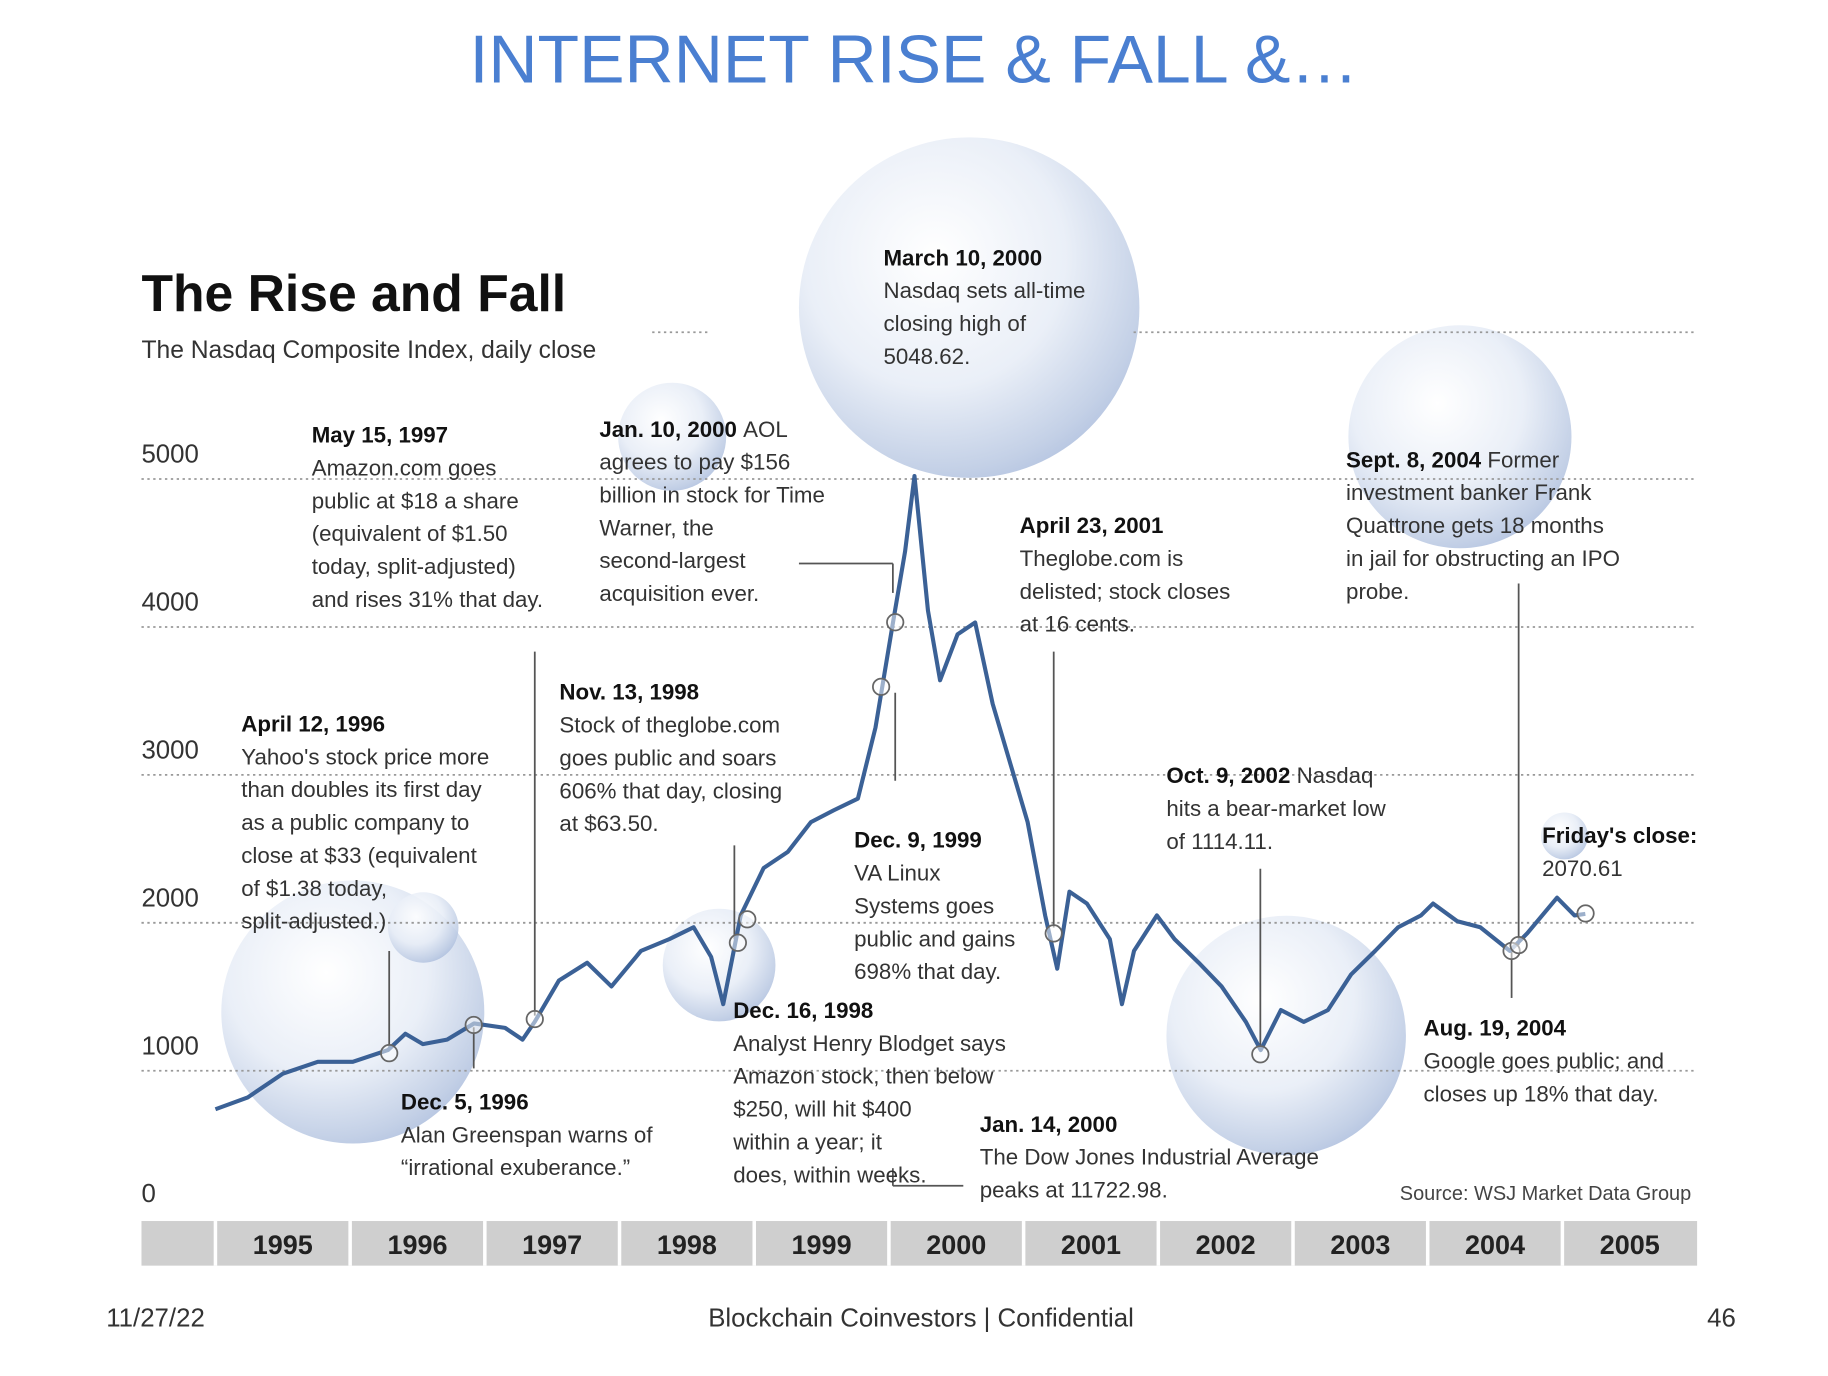  Describe the element at coordinates (169, 455) in the screenshot. I see `y-tick-label: 5000` at that location.